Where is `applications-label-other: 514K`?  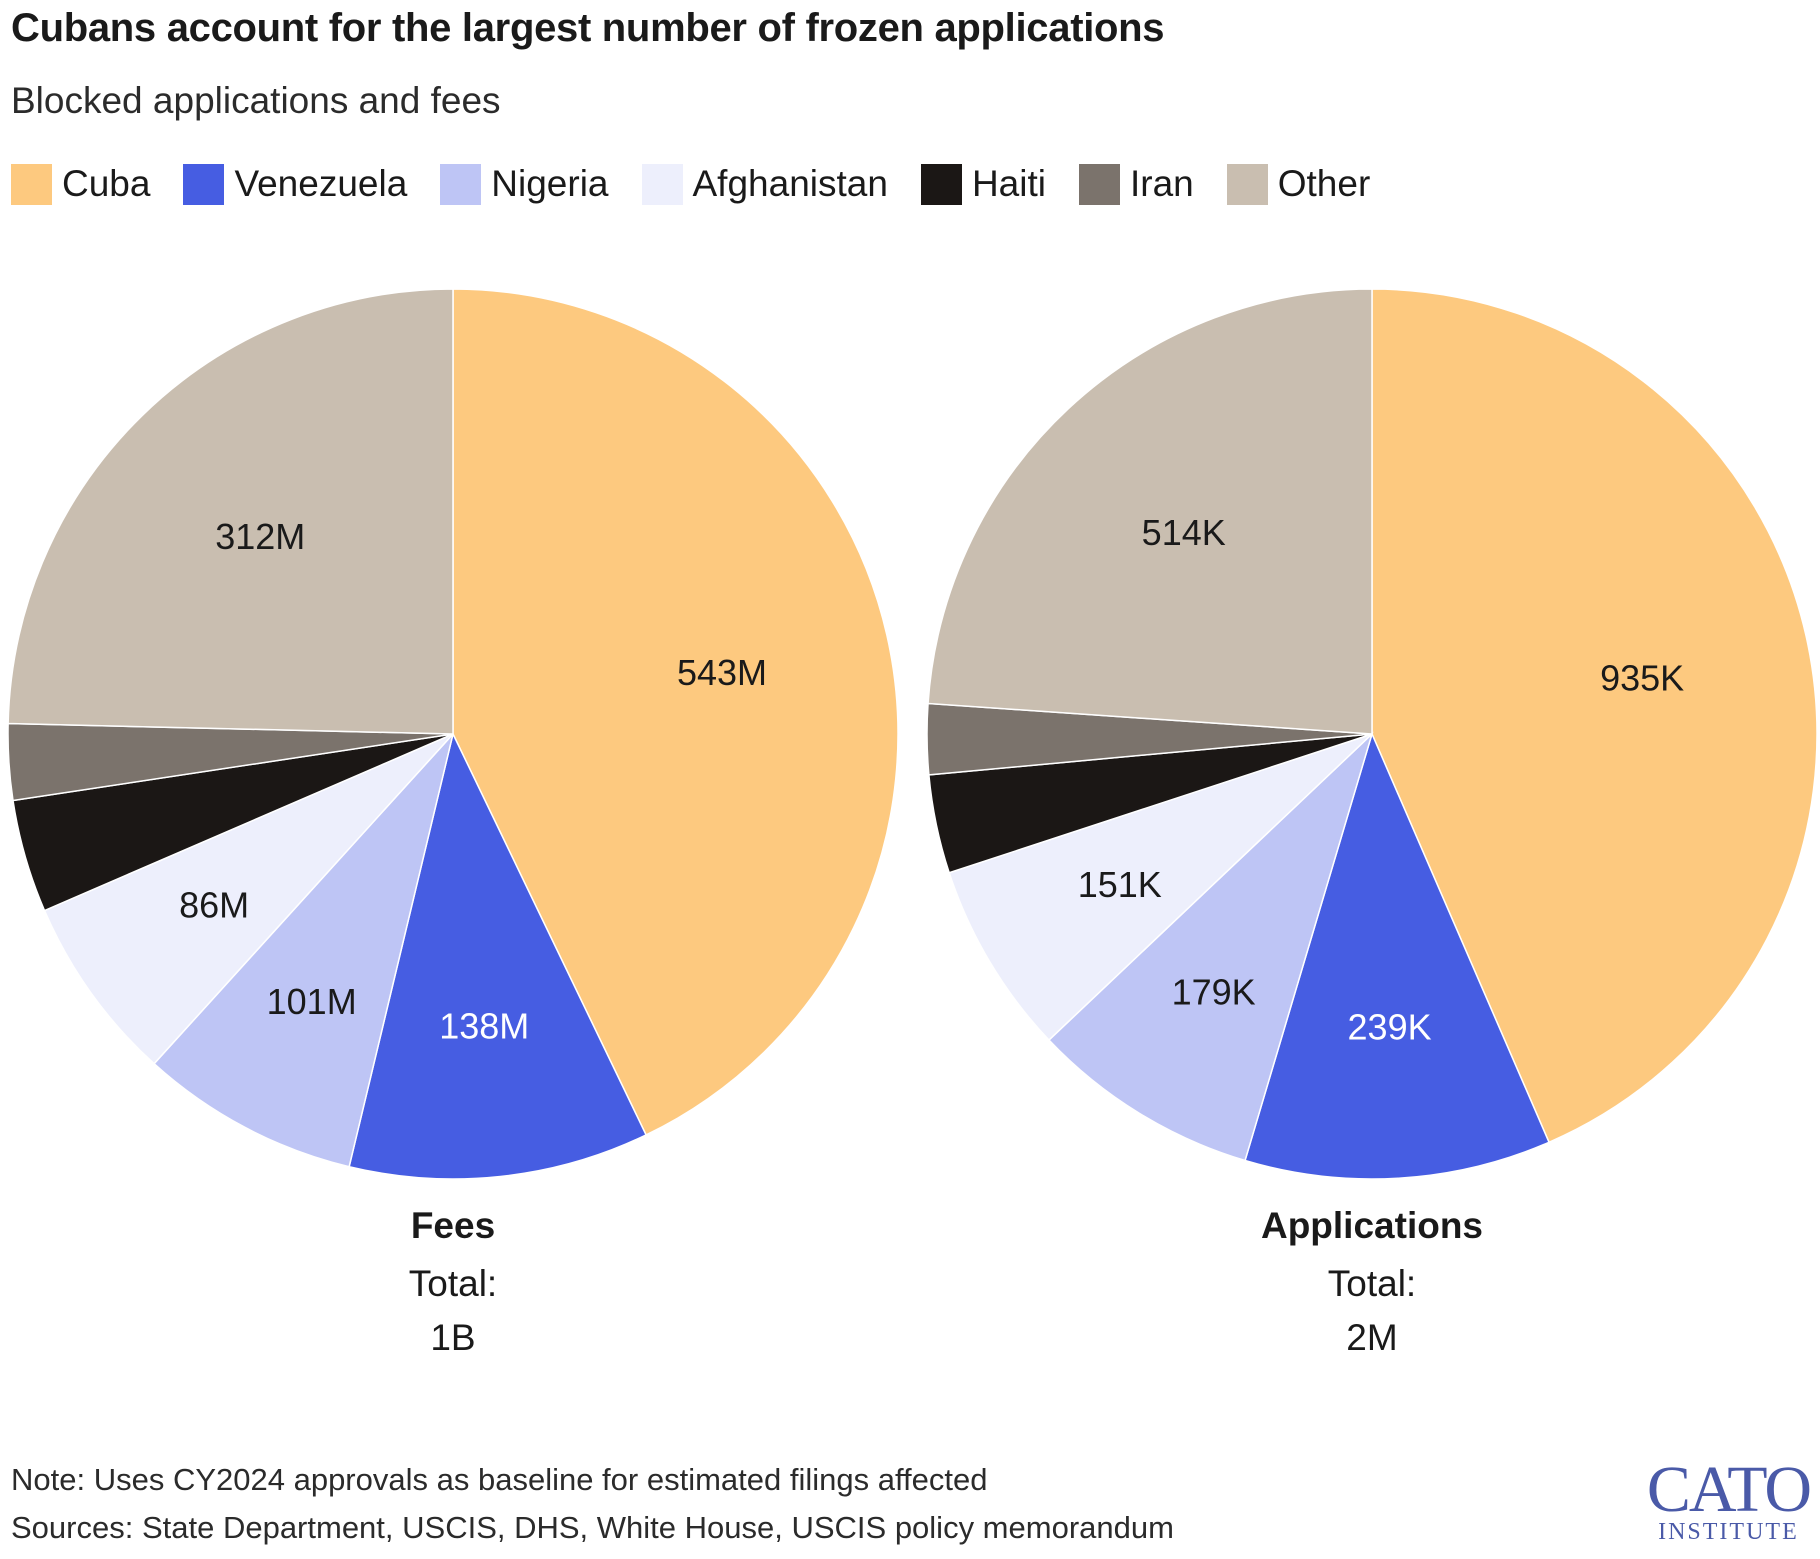
applications-label-other: 514K is located at coordinates (1184, 532).